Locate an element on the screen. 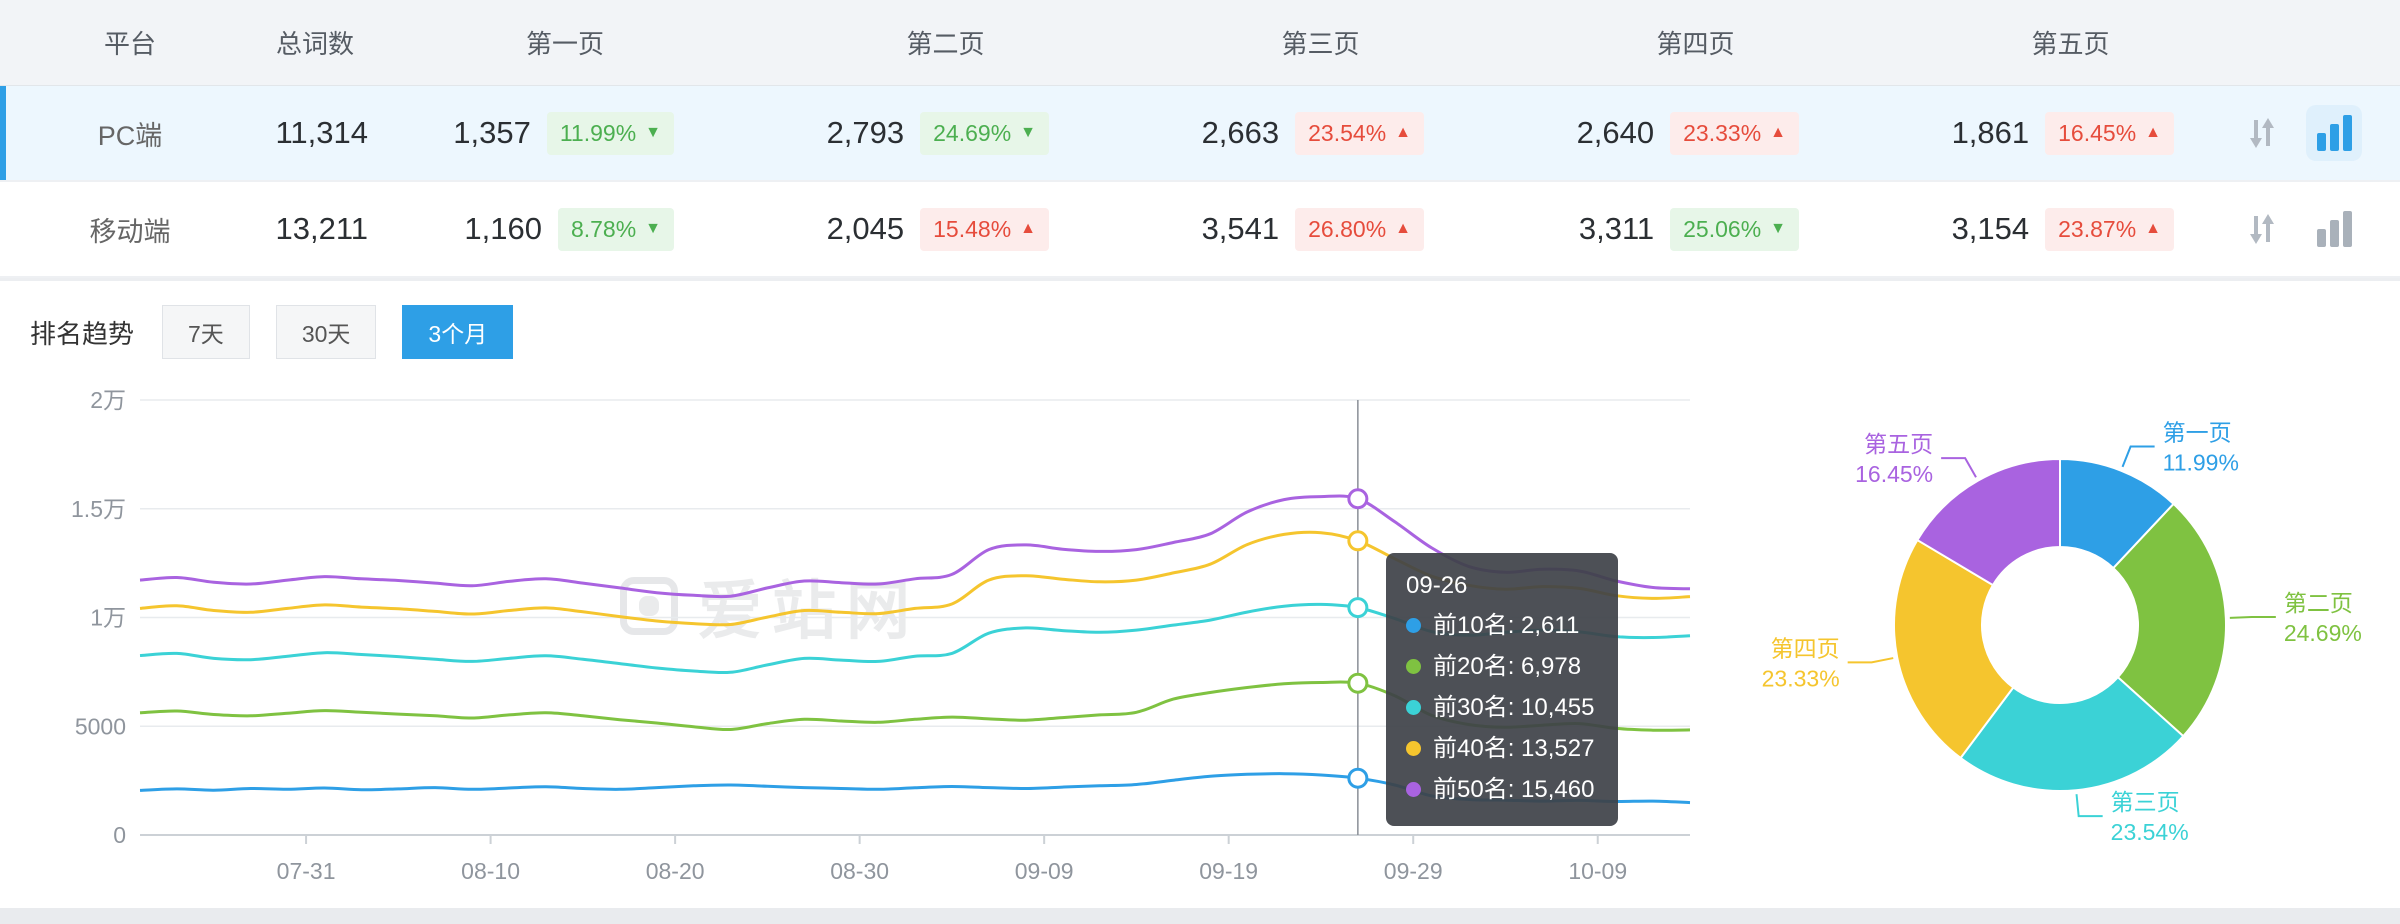 Image resolution: width=2400 pixels, height=924 pixels. page-count: 3,154 is located at coordinates (1990, 228).